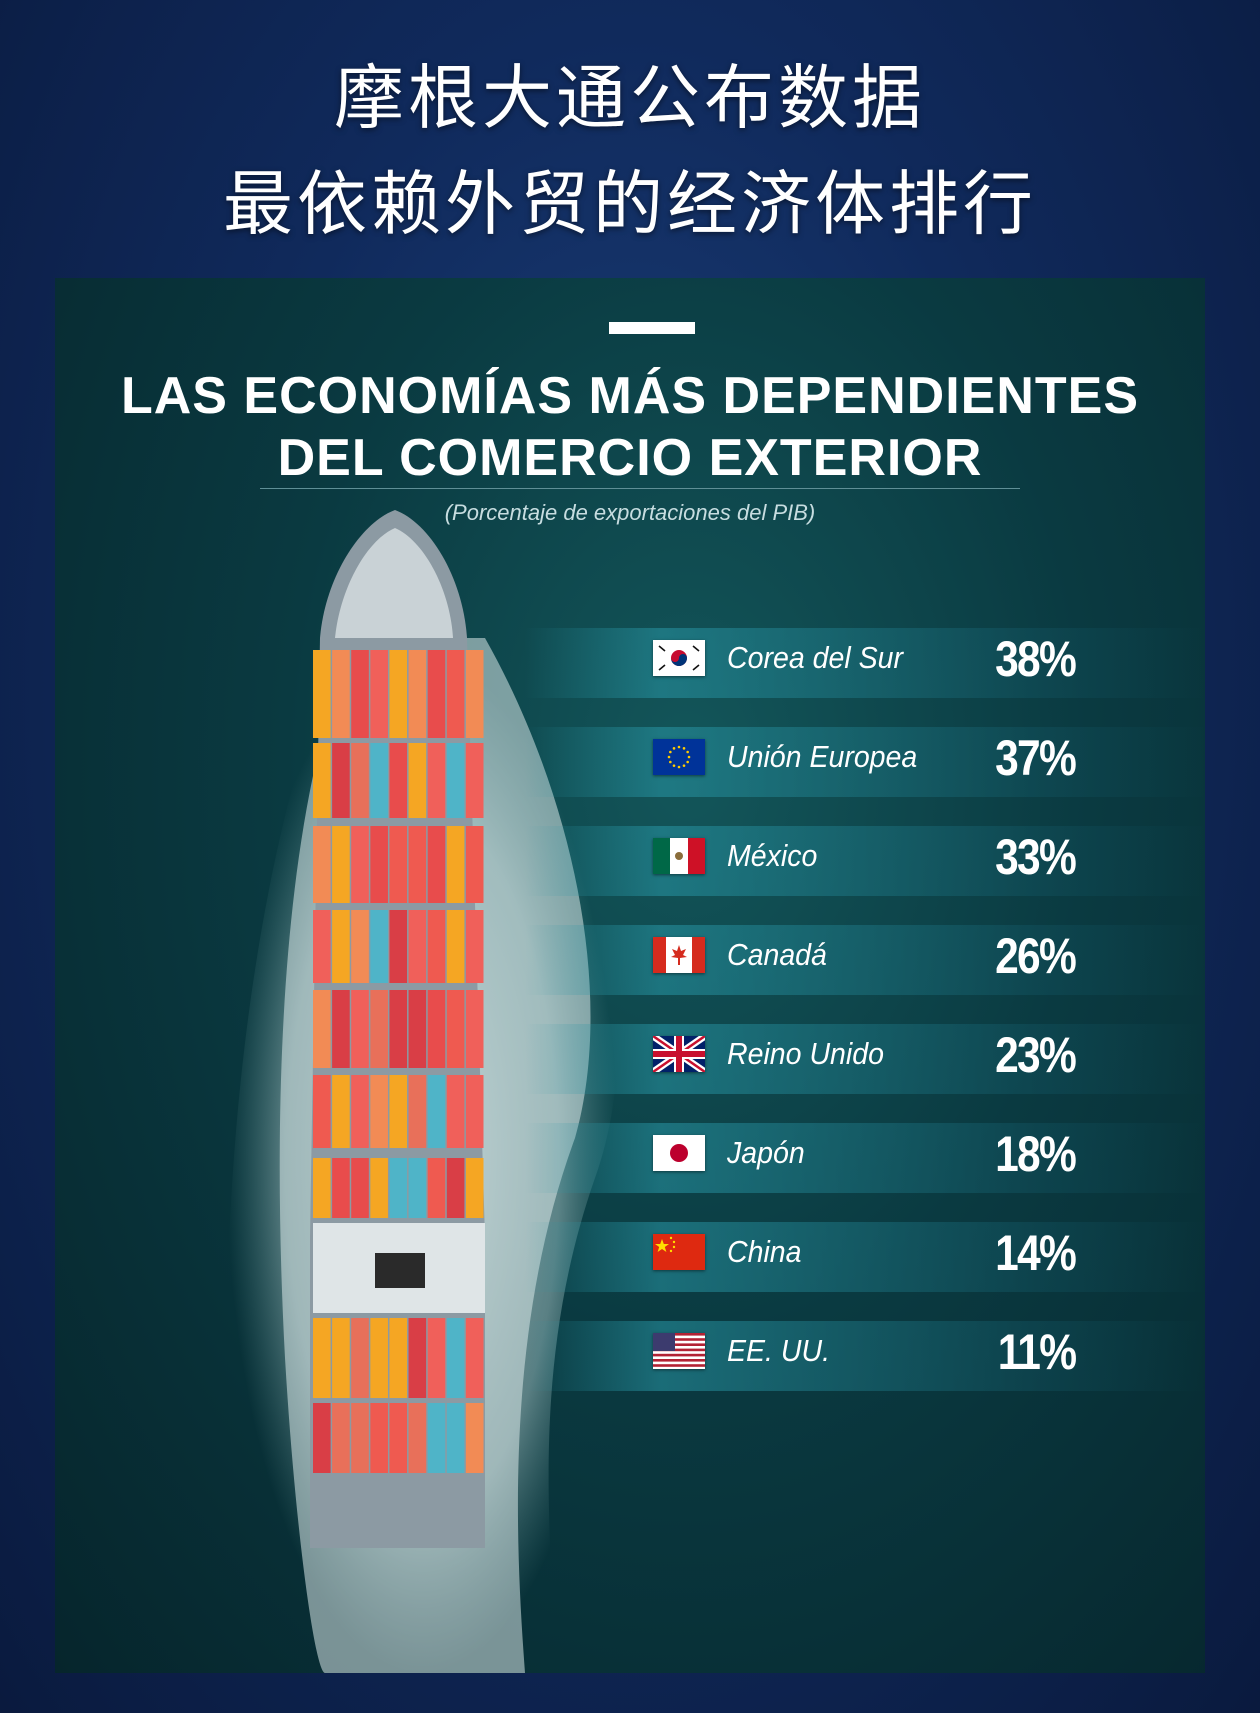  What do you see at coordinates (679, 856) in the screenshot?
I see `mexico-flag-icon` at bounding box center [679, 856].